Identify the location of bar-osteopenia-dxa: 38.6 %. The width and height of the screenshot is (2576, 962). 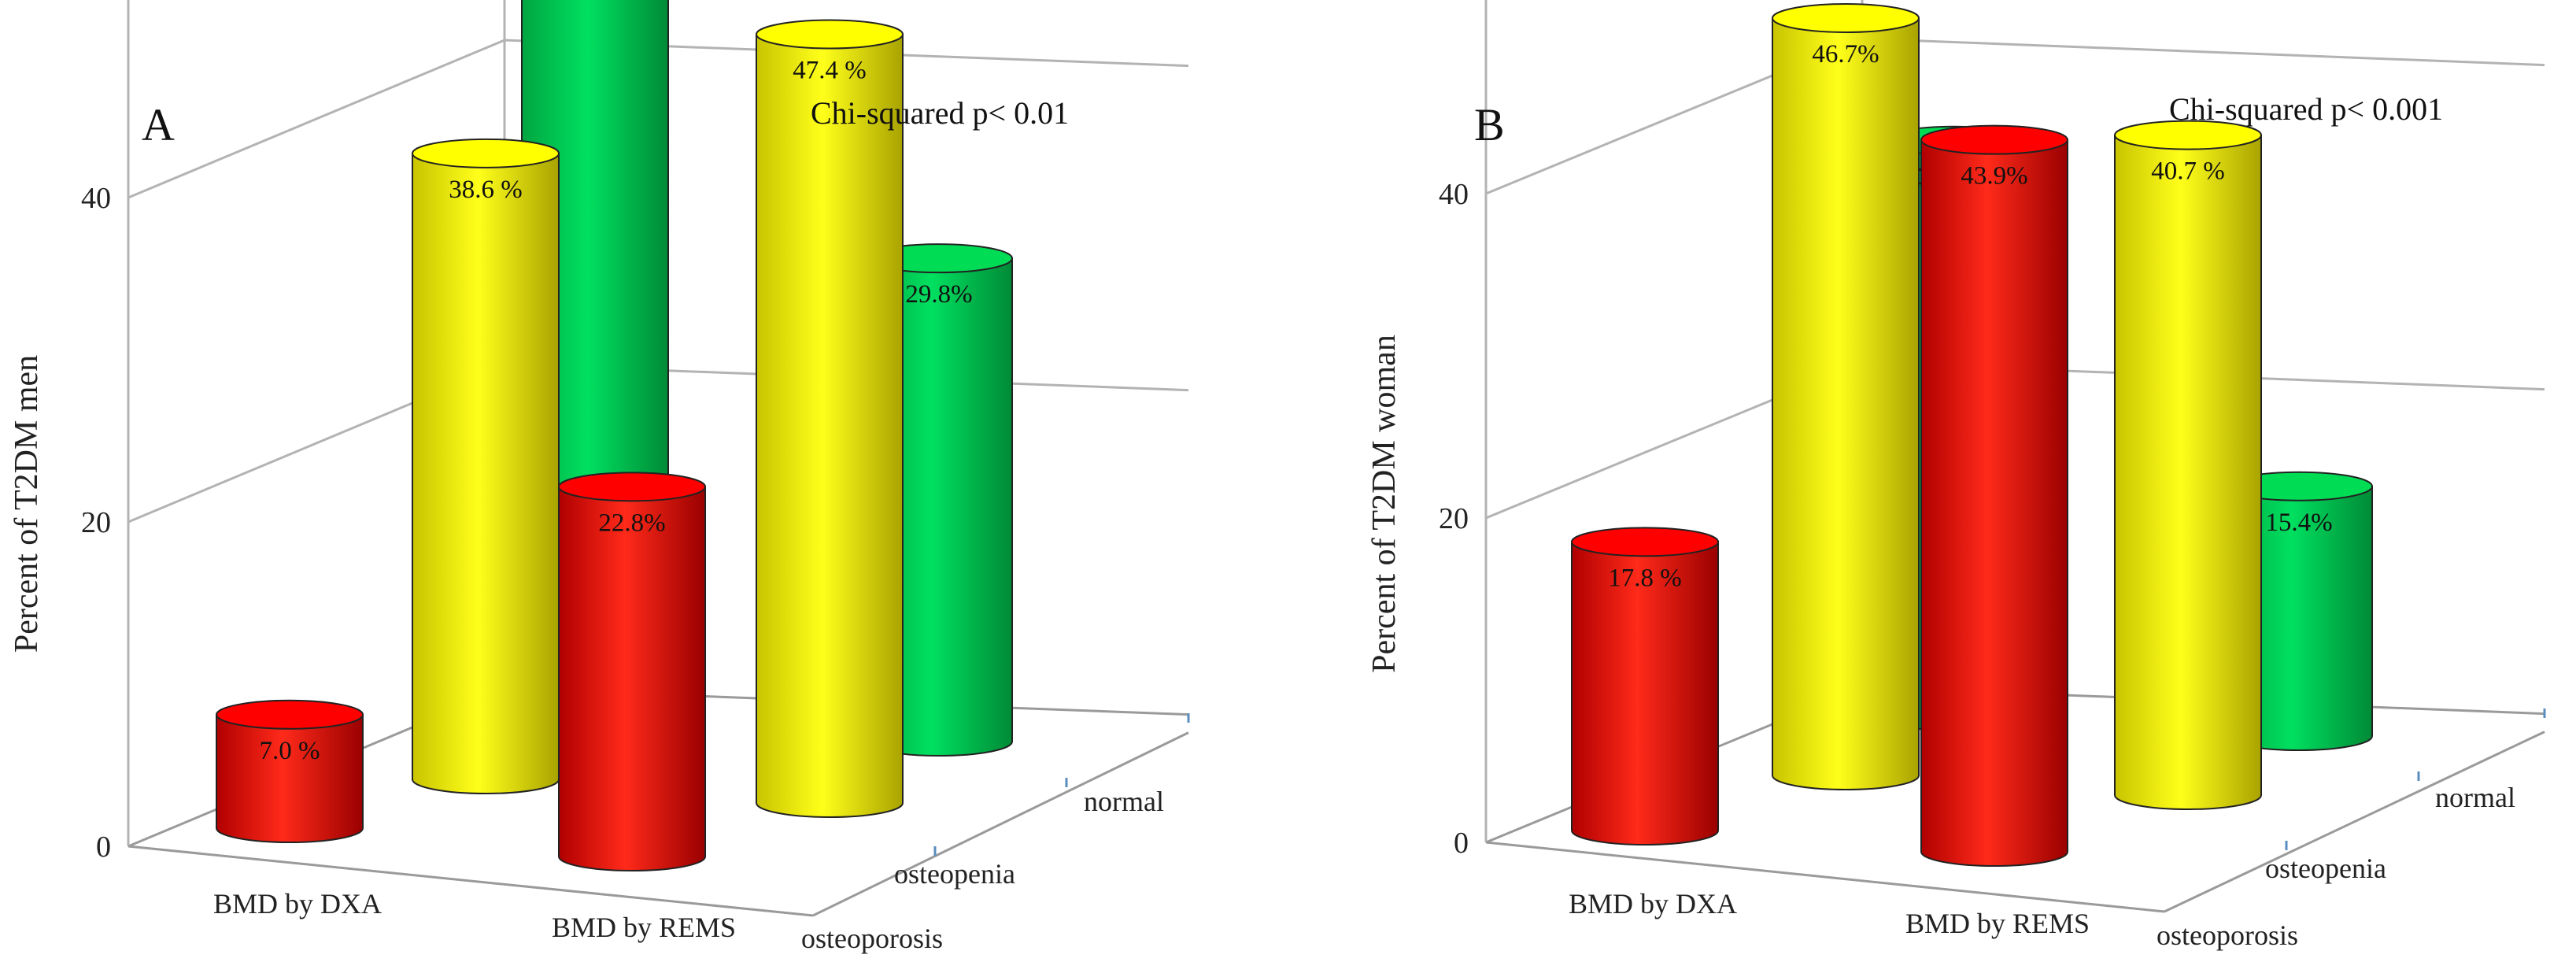
(486, 466).